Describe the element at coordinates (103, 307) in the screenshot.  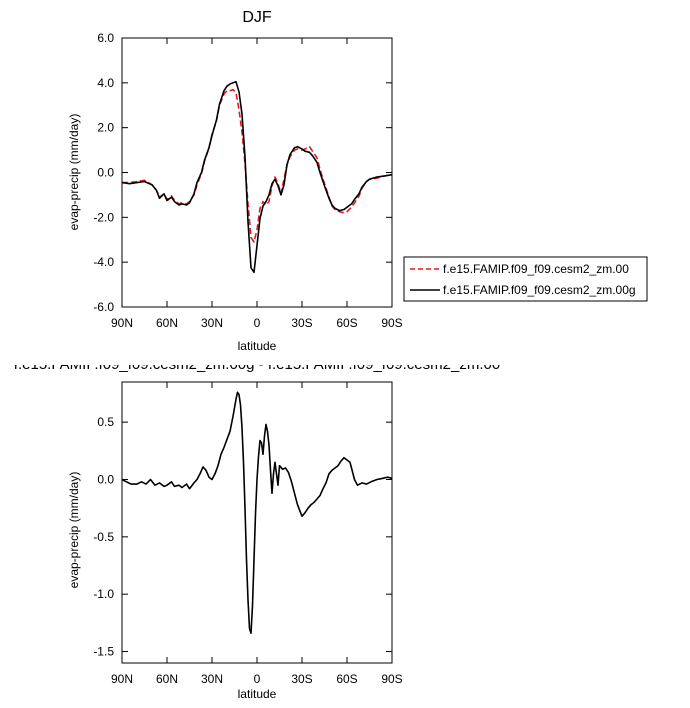
I see `y-tick-label: -6.0` at that location.